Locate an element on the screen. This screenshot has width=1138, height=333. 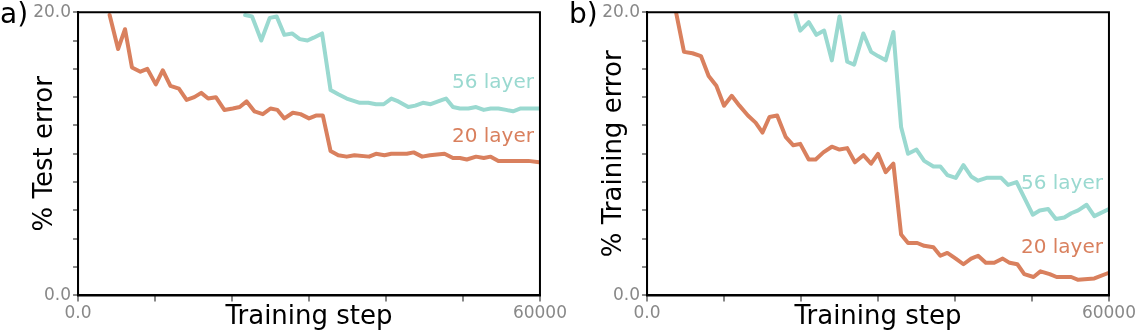
y-axis-title: % Test error is located at coordinates (43, 153).